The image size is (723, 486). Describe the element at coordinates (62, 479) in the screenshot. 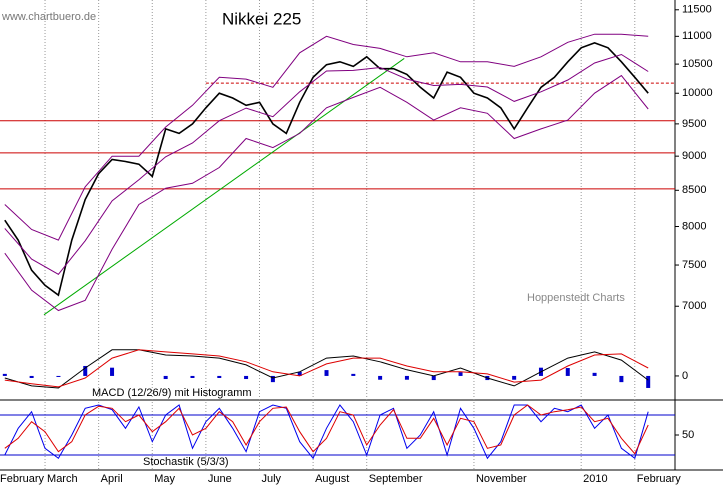

I see `x-tick-label: March` at that location.